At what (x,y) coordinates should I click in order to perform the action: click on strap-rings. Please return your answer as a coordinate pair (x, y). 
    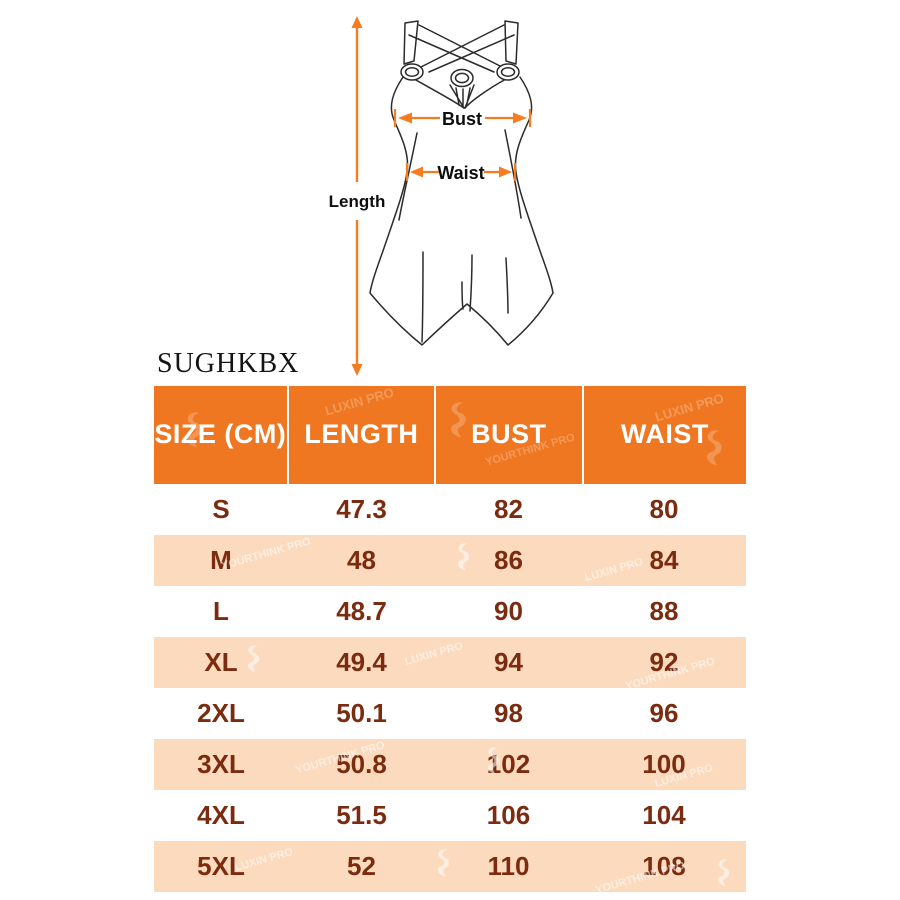
    Looking at the image, I should click on (460, 75).